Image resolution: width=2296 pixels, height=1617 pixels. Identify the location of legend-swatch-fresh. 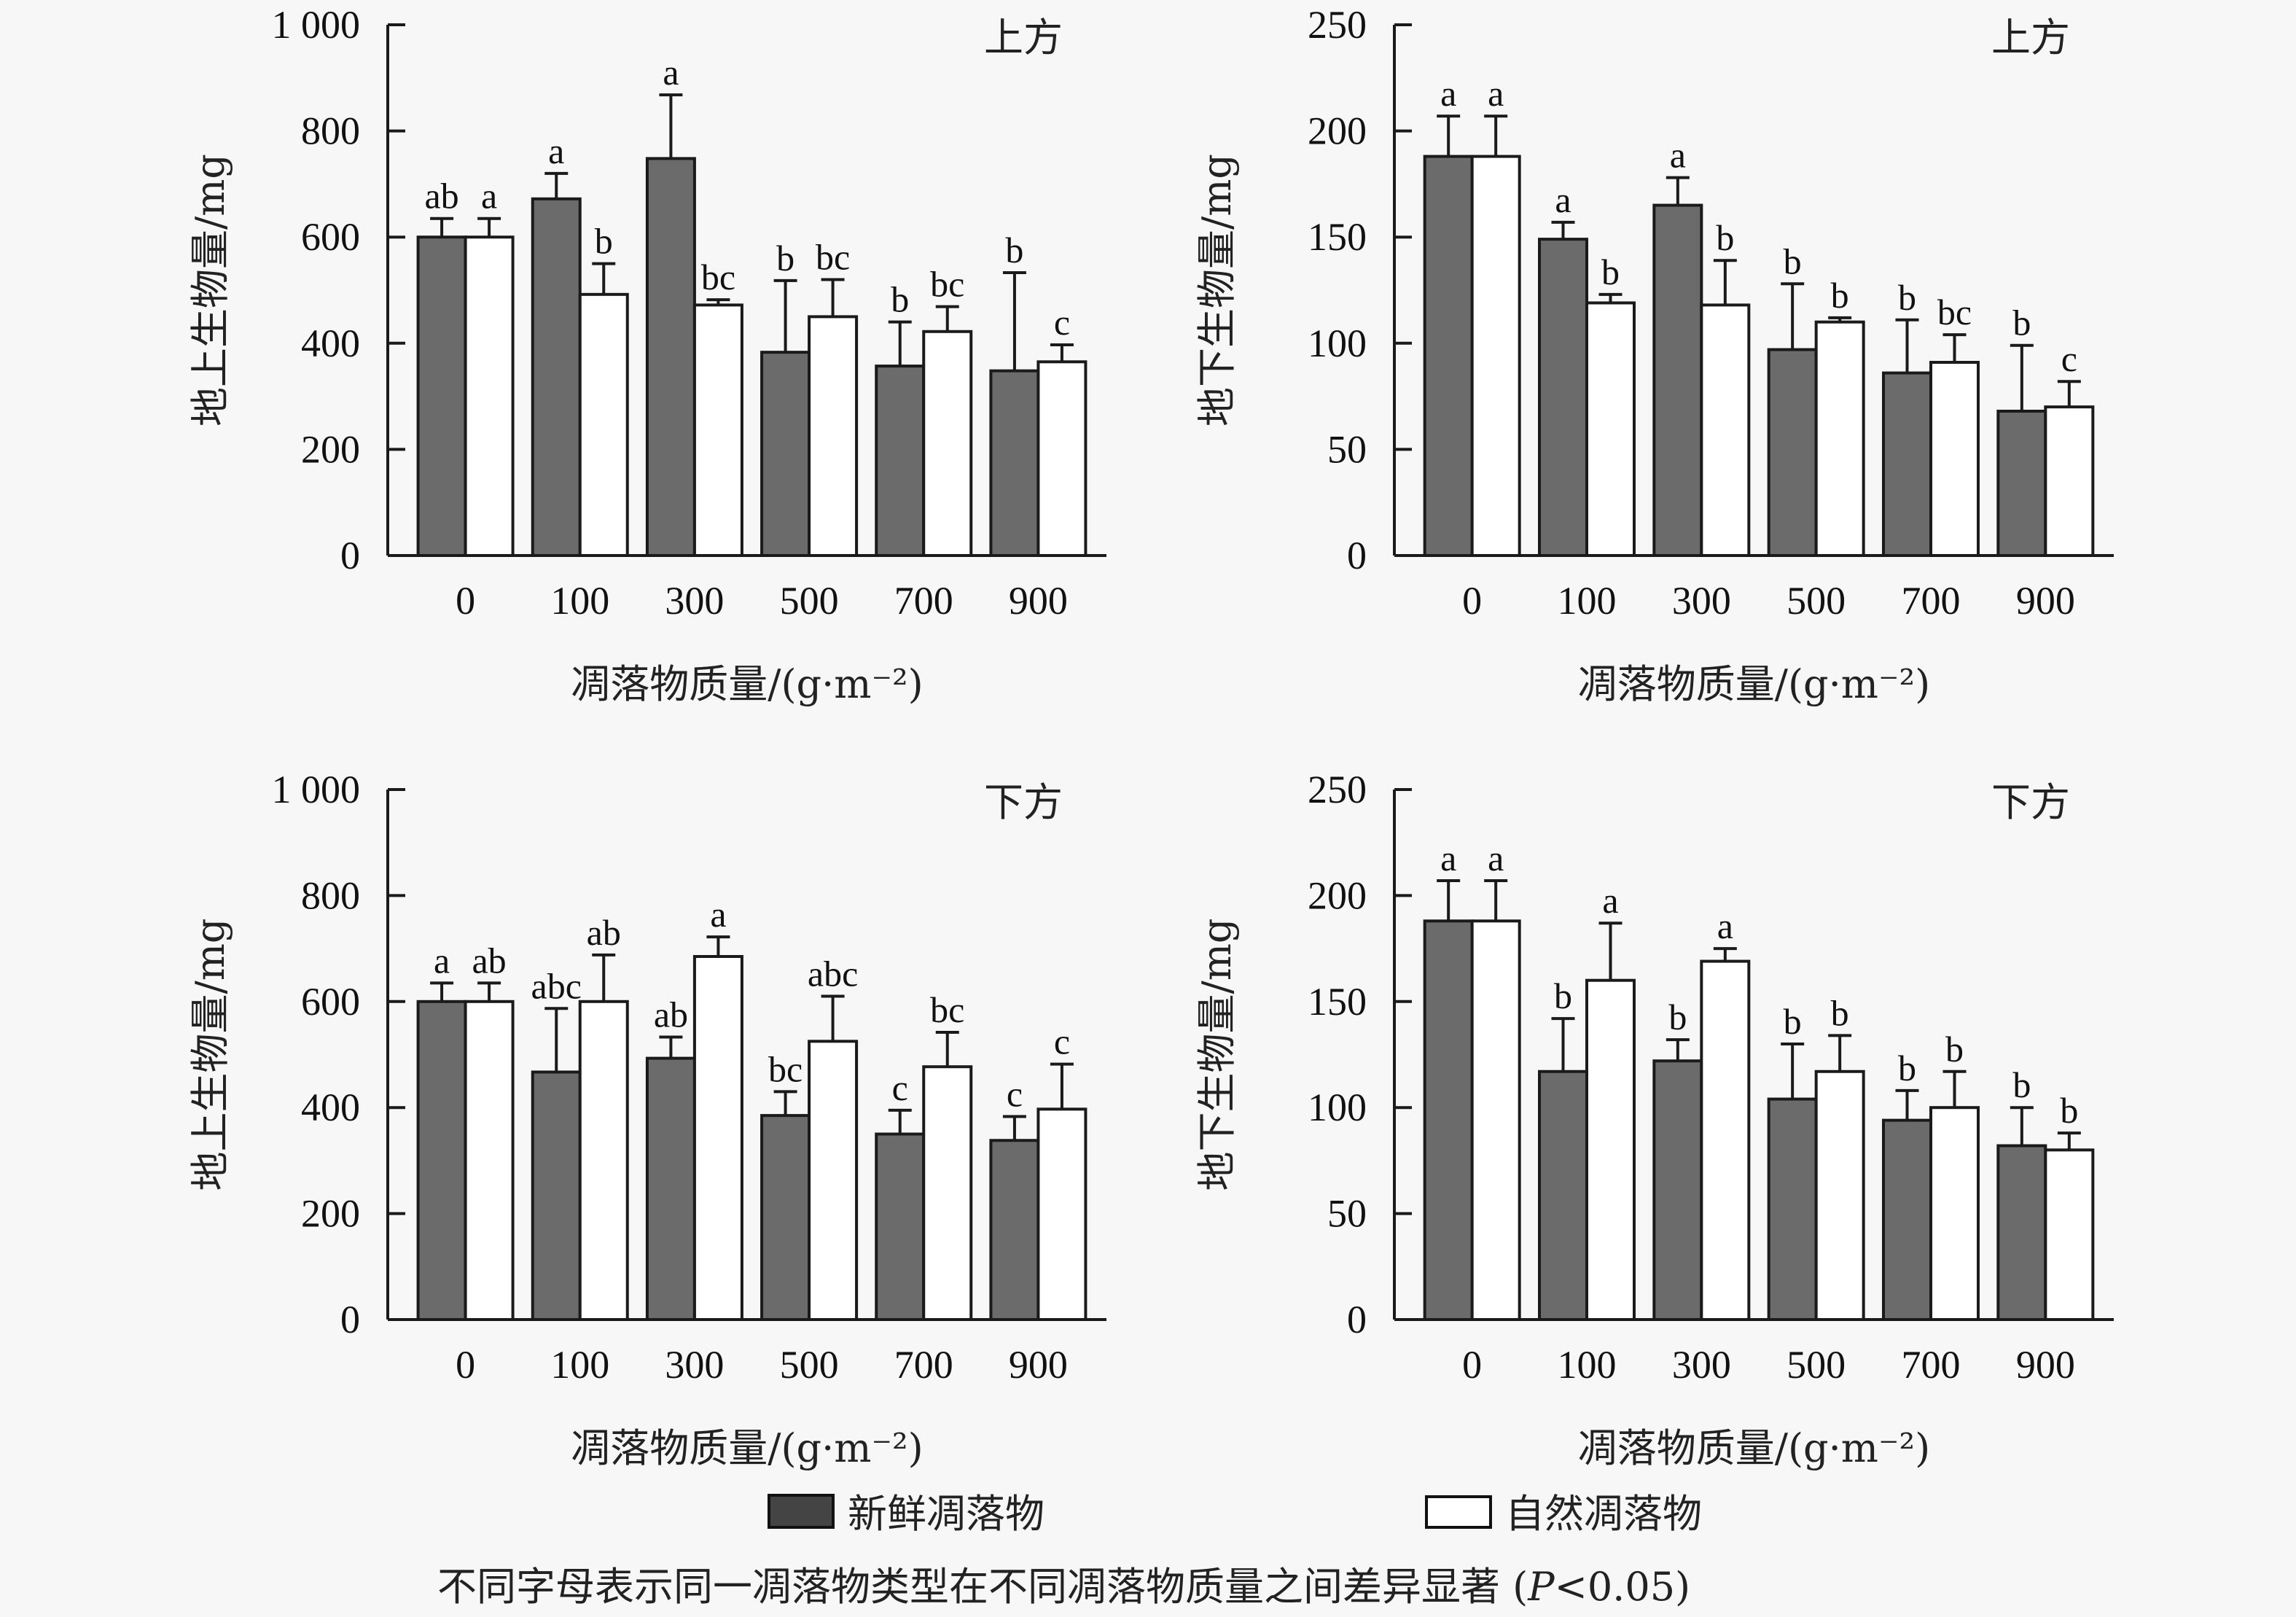
(801, 1512).